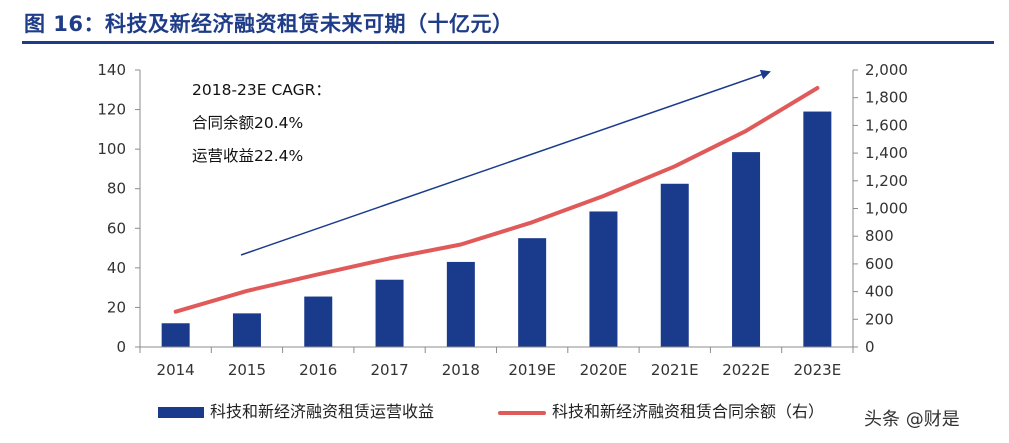  I want to click on bar-2015, so click(246, 330).